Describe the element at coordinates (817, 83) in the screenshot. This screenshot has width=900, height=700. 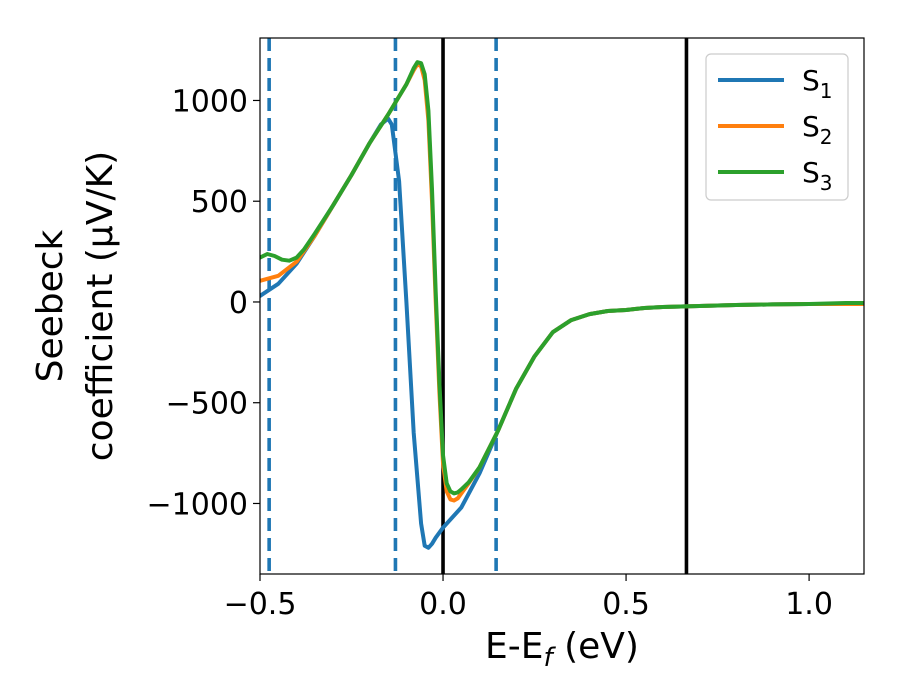
I see `legend-label: S1` at that location.